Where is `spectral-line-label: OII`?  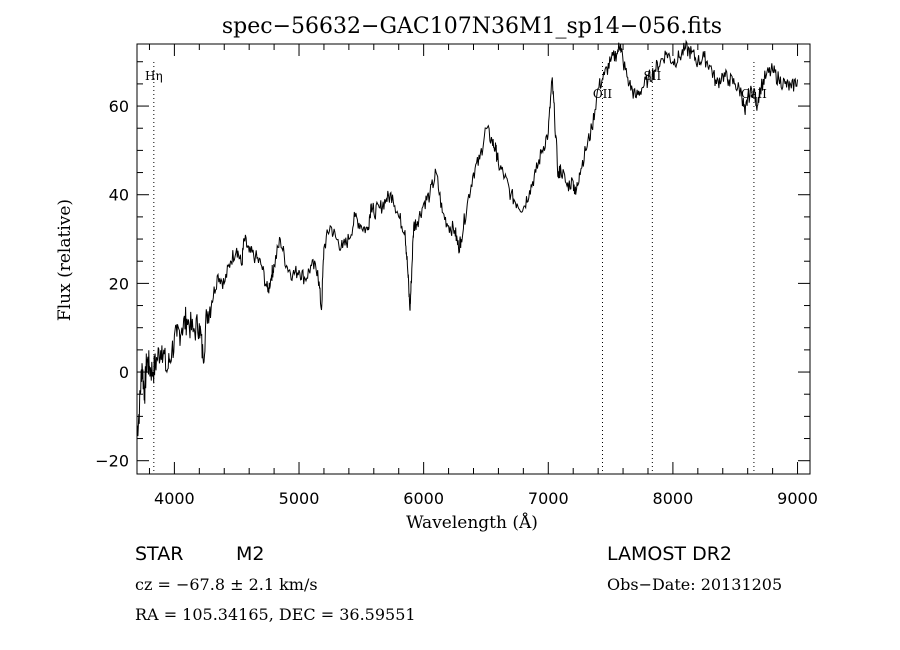 spectral-line-label: OII is located at coordinates (603, 94).